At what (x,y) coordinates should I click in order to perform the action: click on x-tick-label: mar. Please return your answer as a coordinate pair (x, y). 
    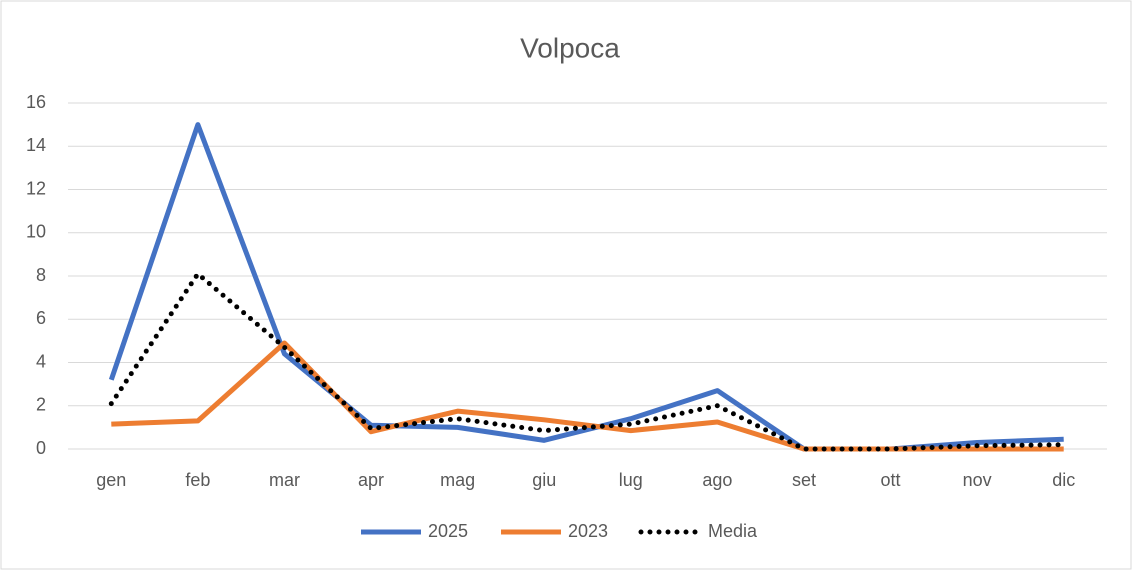
    Looking at the image, I should click on (284, 480).